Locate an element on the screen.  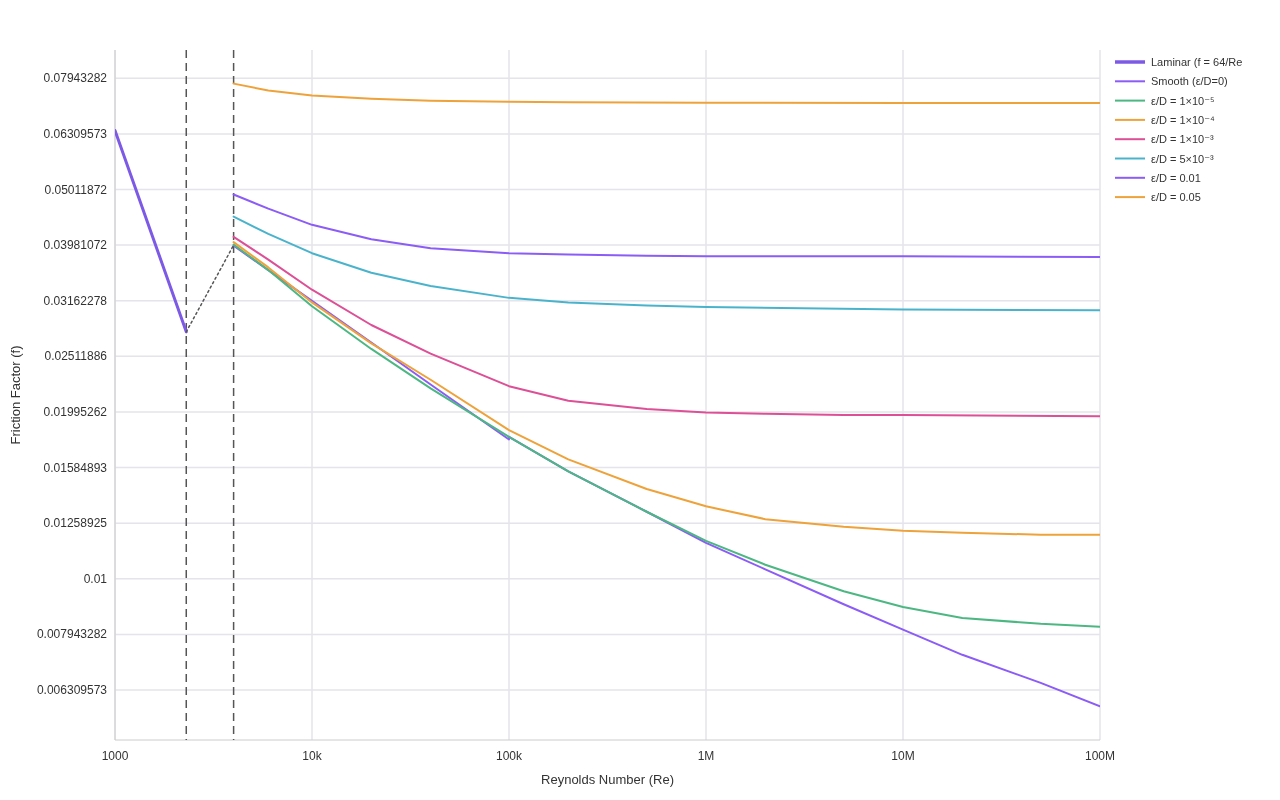
legend-label: ε/D = 0.01 is located at coordinates (1176, 177).